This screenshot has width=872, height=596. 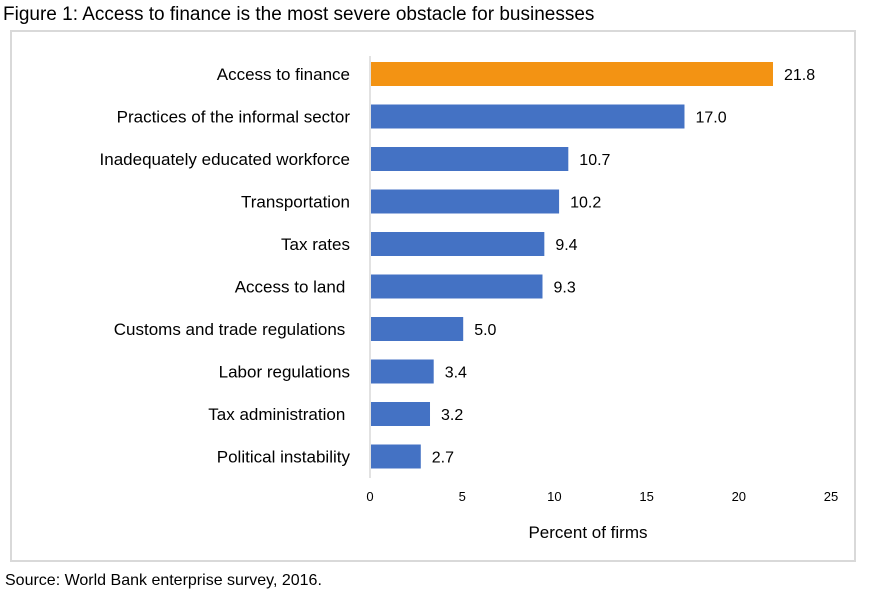 I want to click on x-tick-label: 0, so click(x=369, y=496).